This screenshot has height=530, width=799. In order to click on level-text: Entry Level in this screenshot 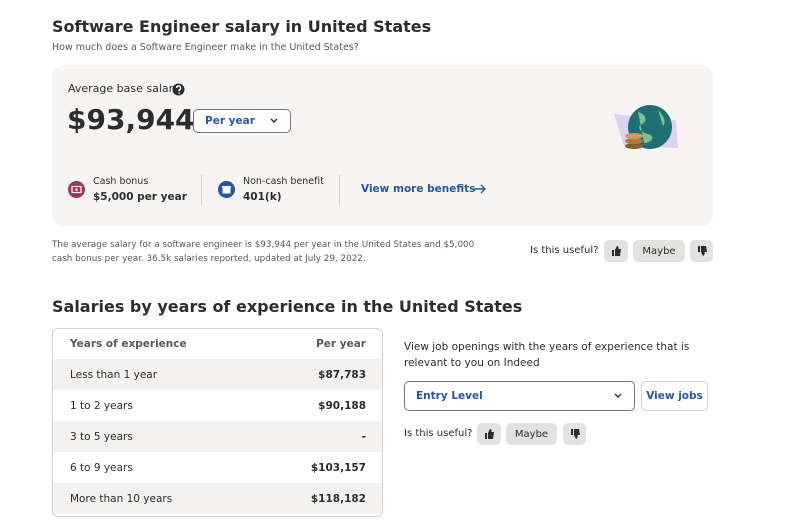, I will do `click(449, 396)`.